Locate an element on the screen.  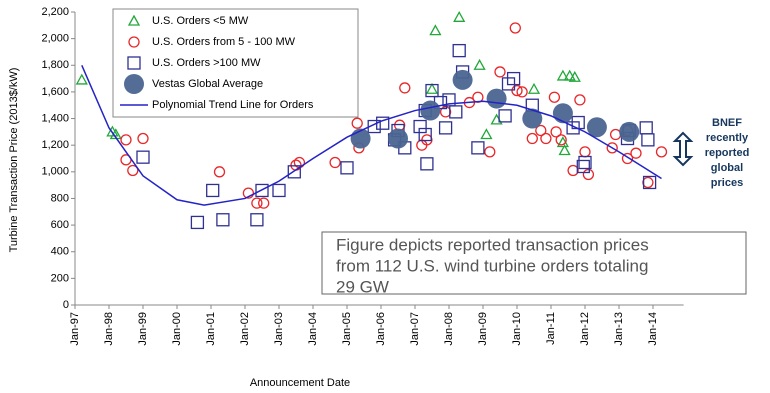
x-tick-label: Jan-08 is located at coordinates (449, 329).